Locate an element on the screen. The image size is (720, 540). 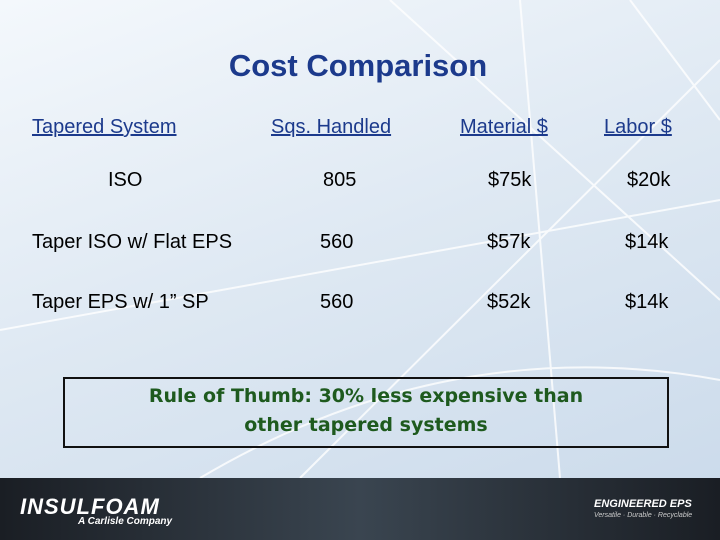
column-header: Material $ is located at coordinates (504, 127).